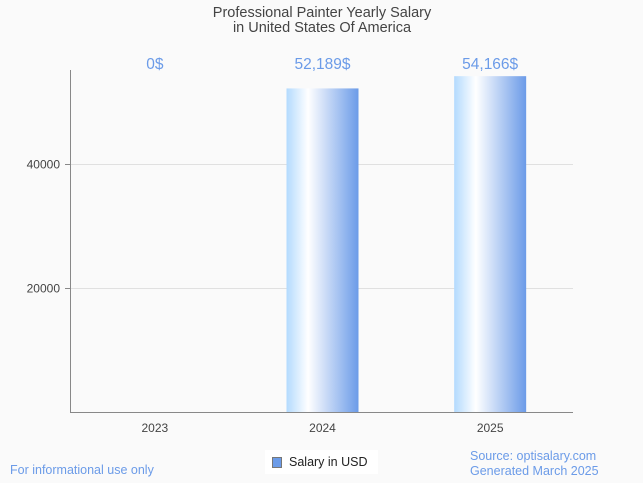 The image size is (643, 483). I want to click on data-label: 0$, so click(155, 64).